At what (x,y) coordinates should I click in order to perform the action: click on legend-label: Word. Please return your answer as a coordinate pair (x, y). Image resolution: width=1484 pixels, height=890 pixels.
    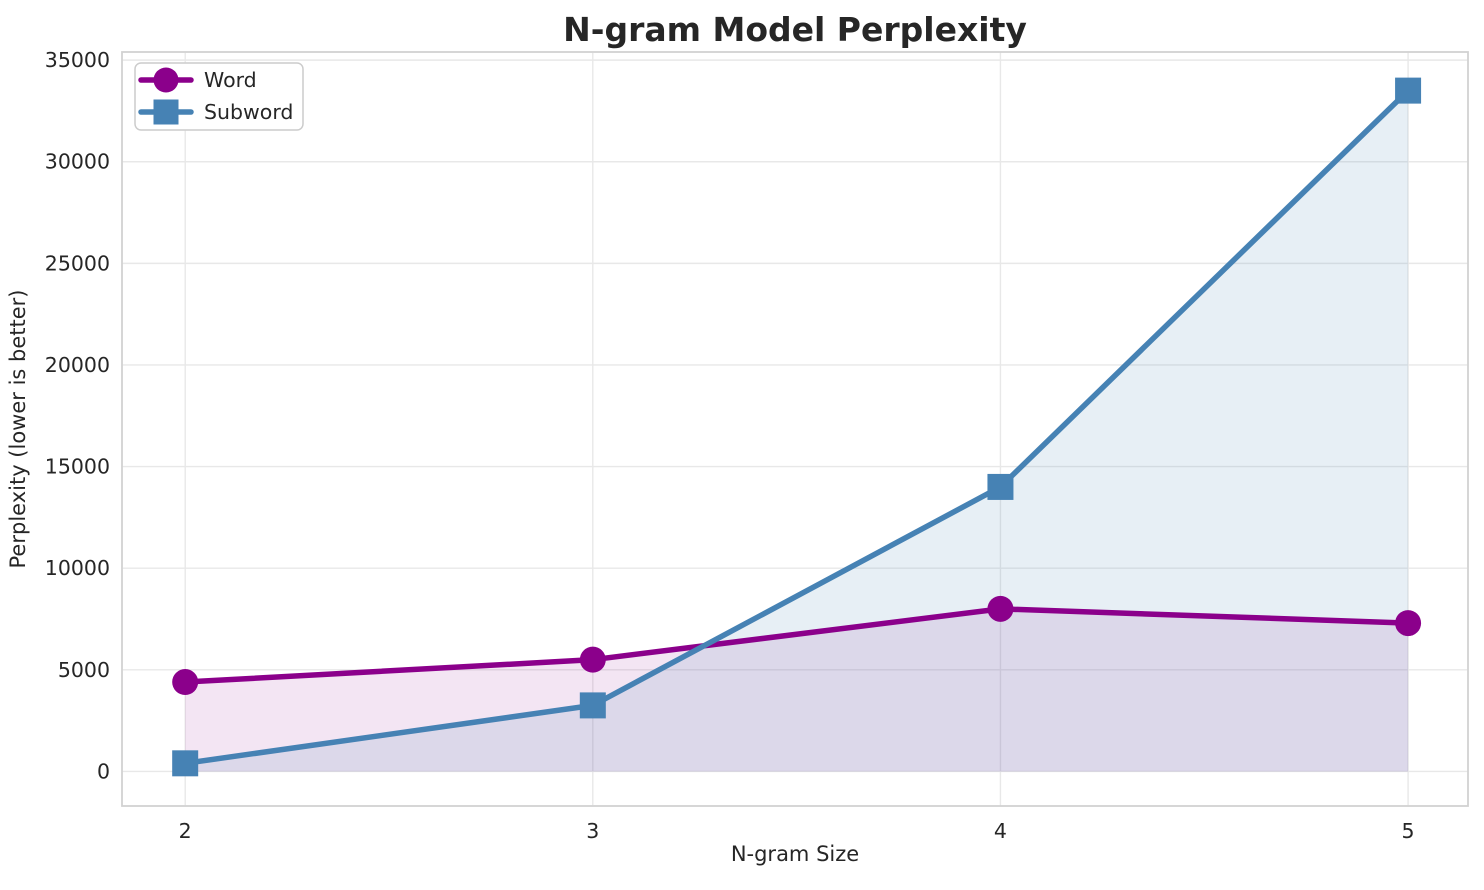
    Looking at the image, I should click on (230, 80).